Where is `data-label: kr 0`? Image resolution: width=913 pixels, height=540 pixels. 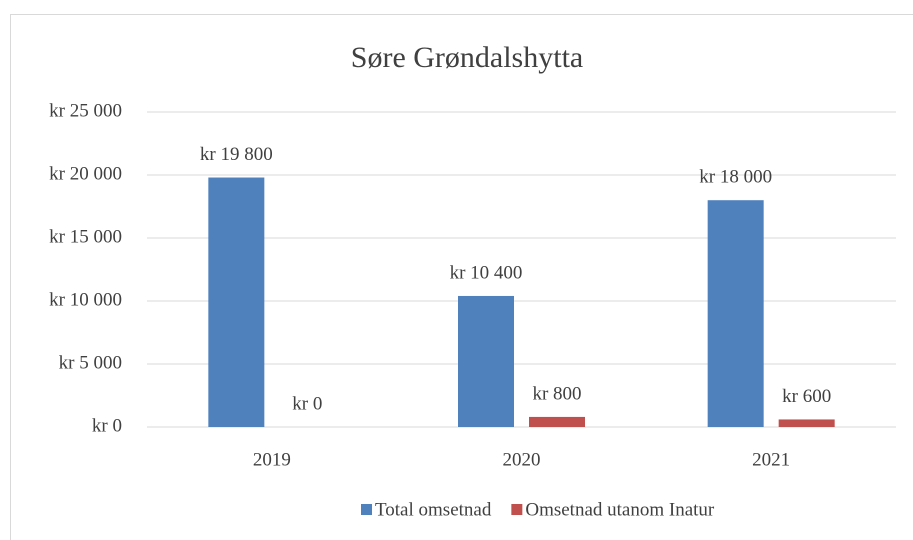 data-label: kr 0 is located at coordinates (307, 403).